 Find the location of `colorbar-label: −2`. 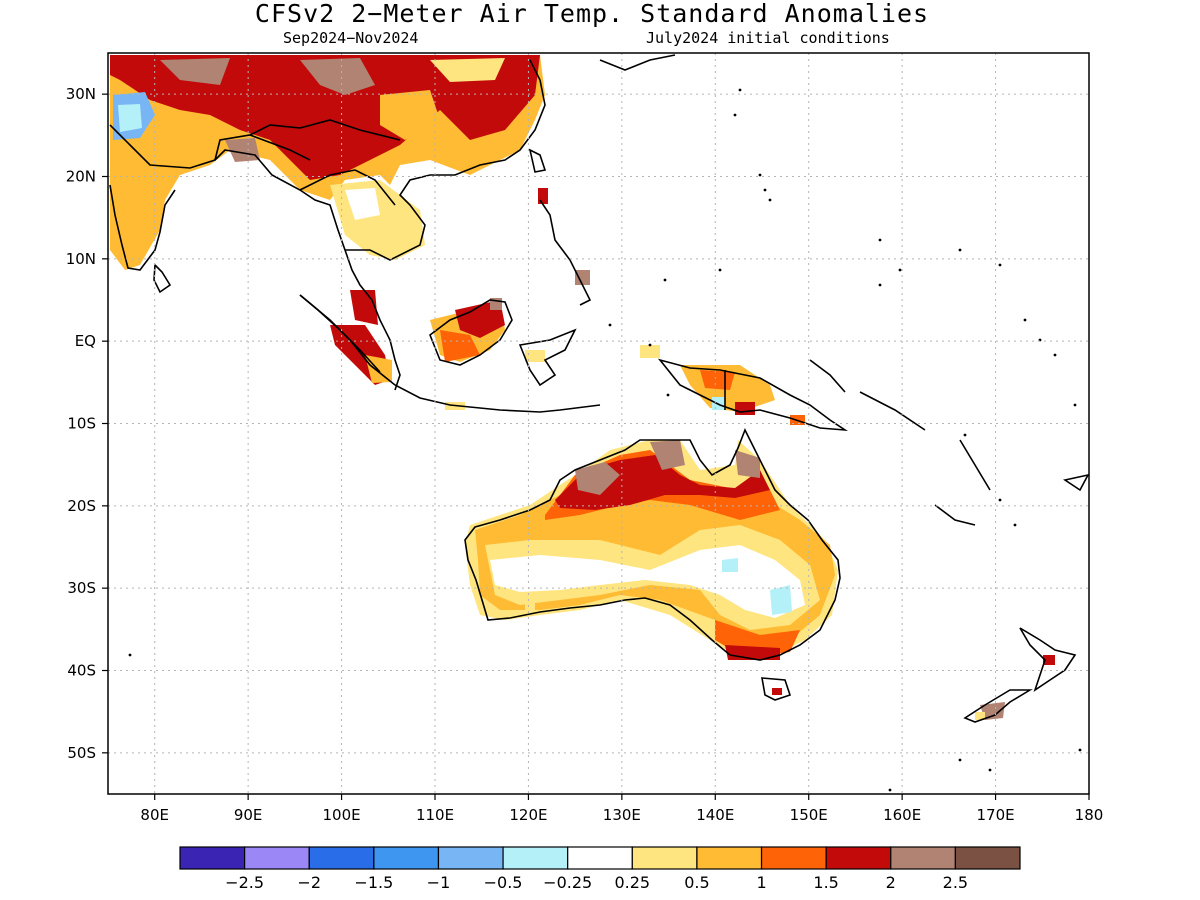

colorbar-label: −2 is located at coordinates (309, 882).